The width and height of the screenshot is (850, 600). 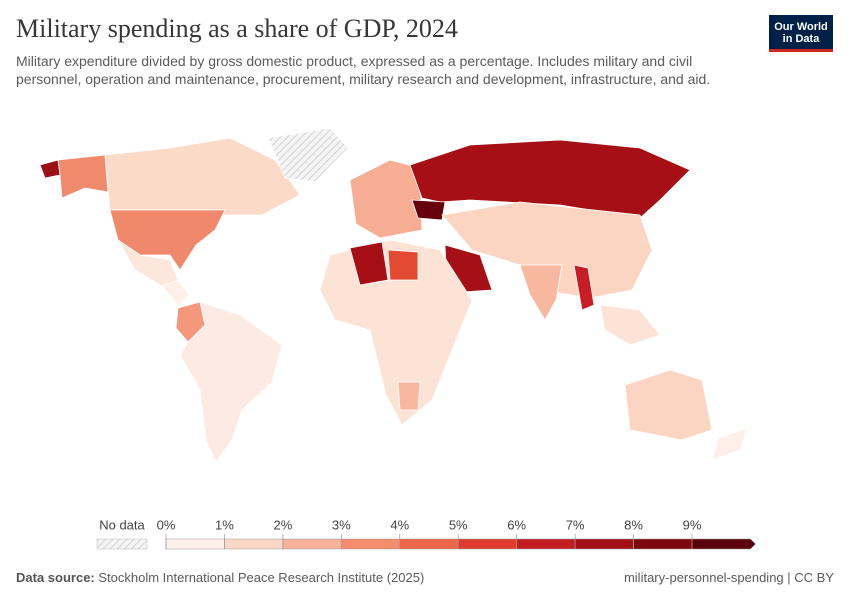 I want to click on no-data-swatch, so click(x=122, y=544).